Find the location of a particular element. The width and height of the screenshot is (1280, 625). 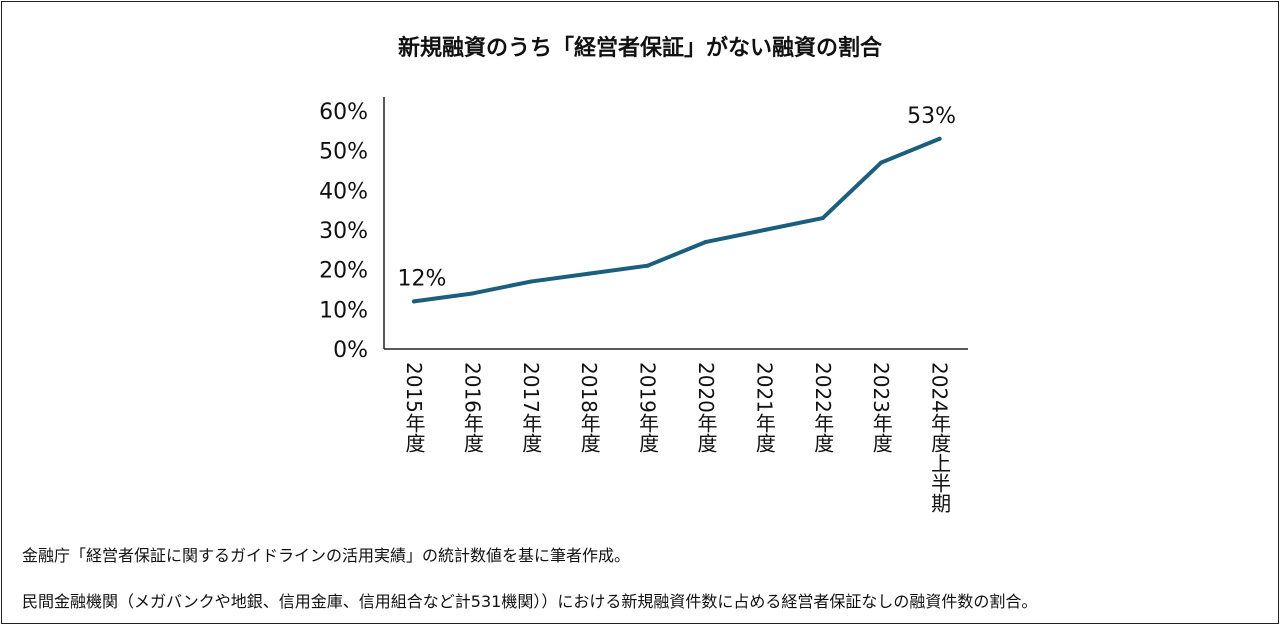

y-tick-label: 40% is located at coordinates (343, 191).